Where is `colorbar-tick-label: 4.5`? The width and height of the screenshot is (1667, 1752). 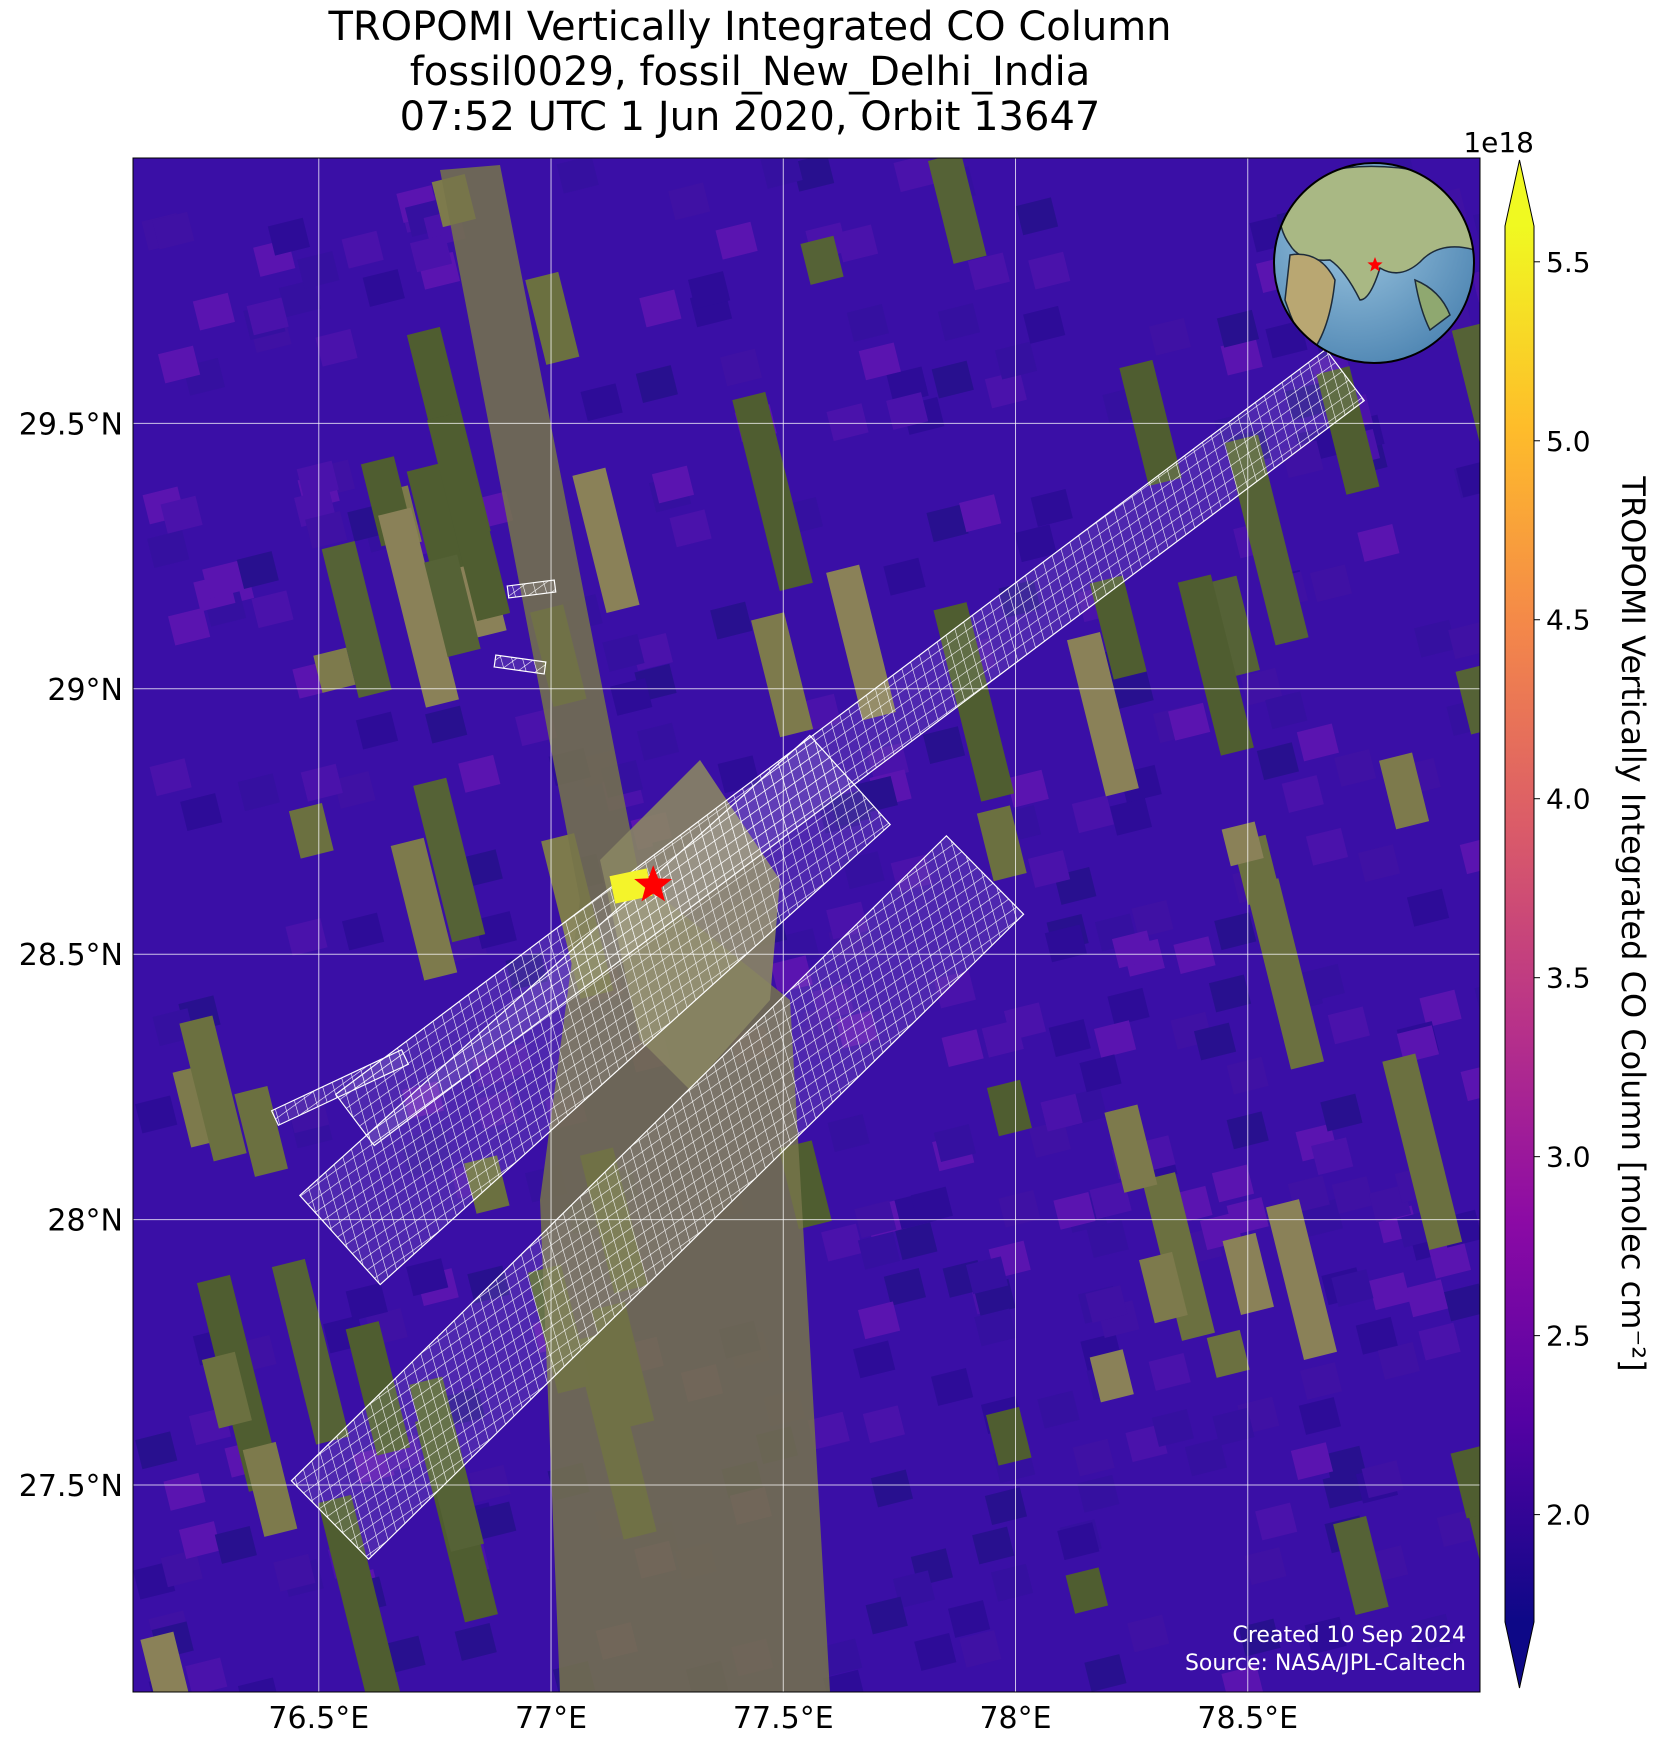 colorbar-tick-label: 4.5 is located at coordinates (1568, 620).